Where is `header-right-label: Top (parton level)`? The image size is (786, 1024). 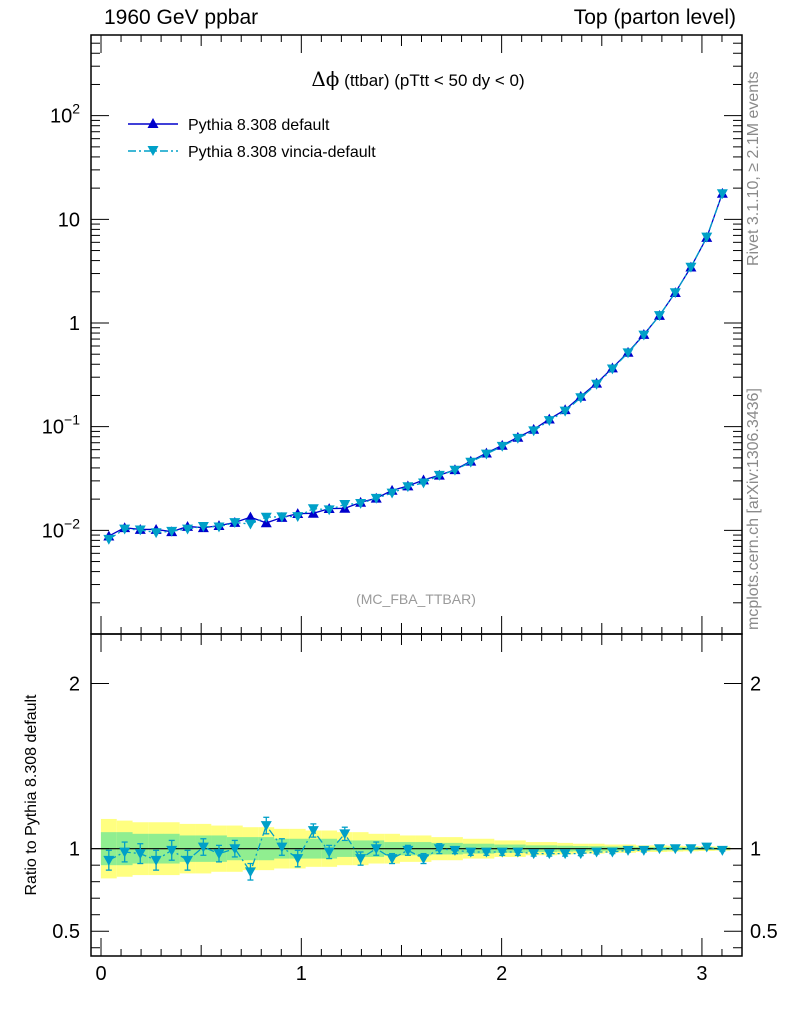 header-right-label: Top (parton level) is located at coordinates (654, 17).